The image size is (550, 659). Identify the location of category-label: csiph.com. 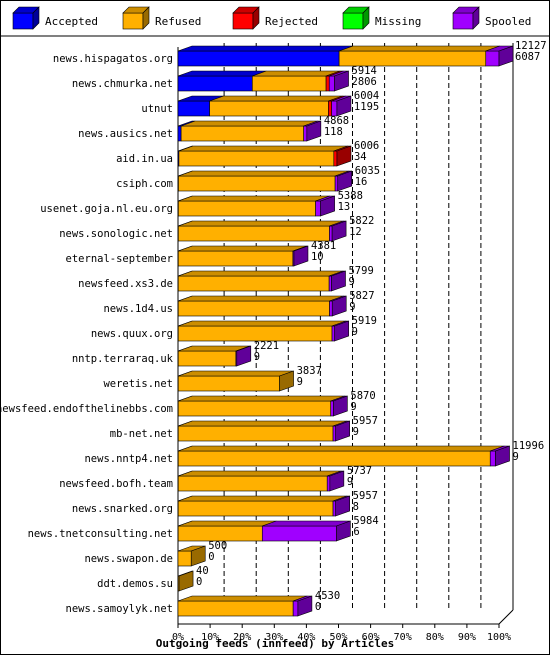
(144, 184).